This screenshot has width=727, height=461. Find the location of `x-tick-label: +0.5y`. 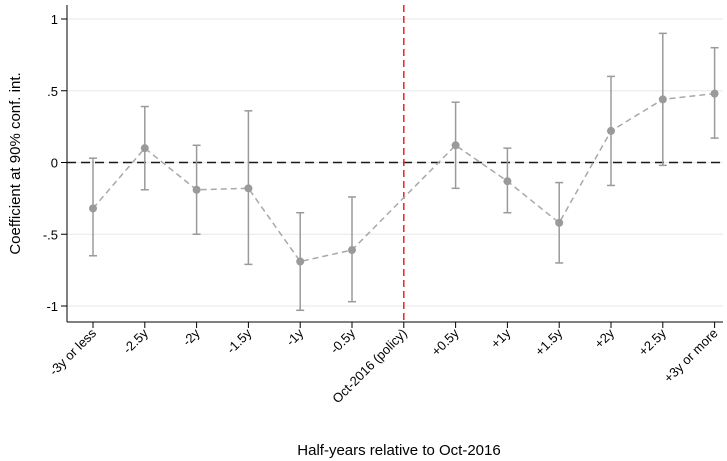

x-tick-label: +0.5y is located at coordinates (445, 342).